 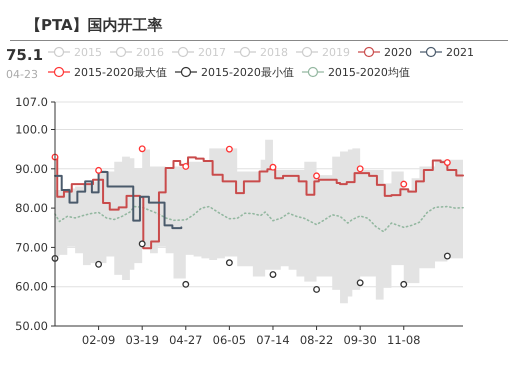 What do you see at coordinates (31, 102) in the screenshot?
I see `y-tick-label: 107.0` at bounding box center [31, 102].